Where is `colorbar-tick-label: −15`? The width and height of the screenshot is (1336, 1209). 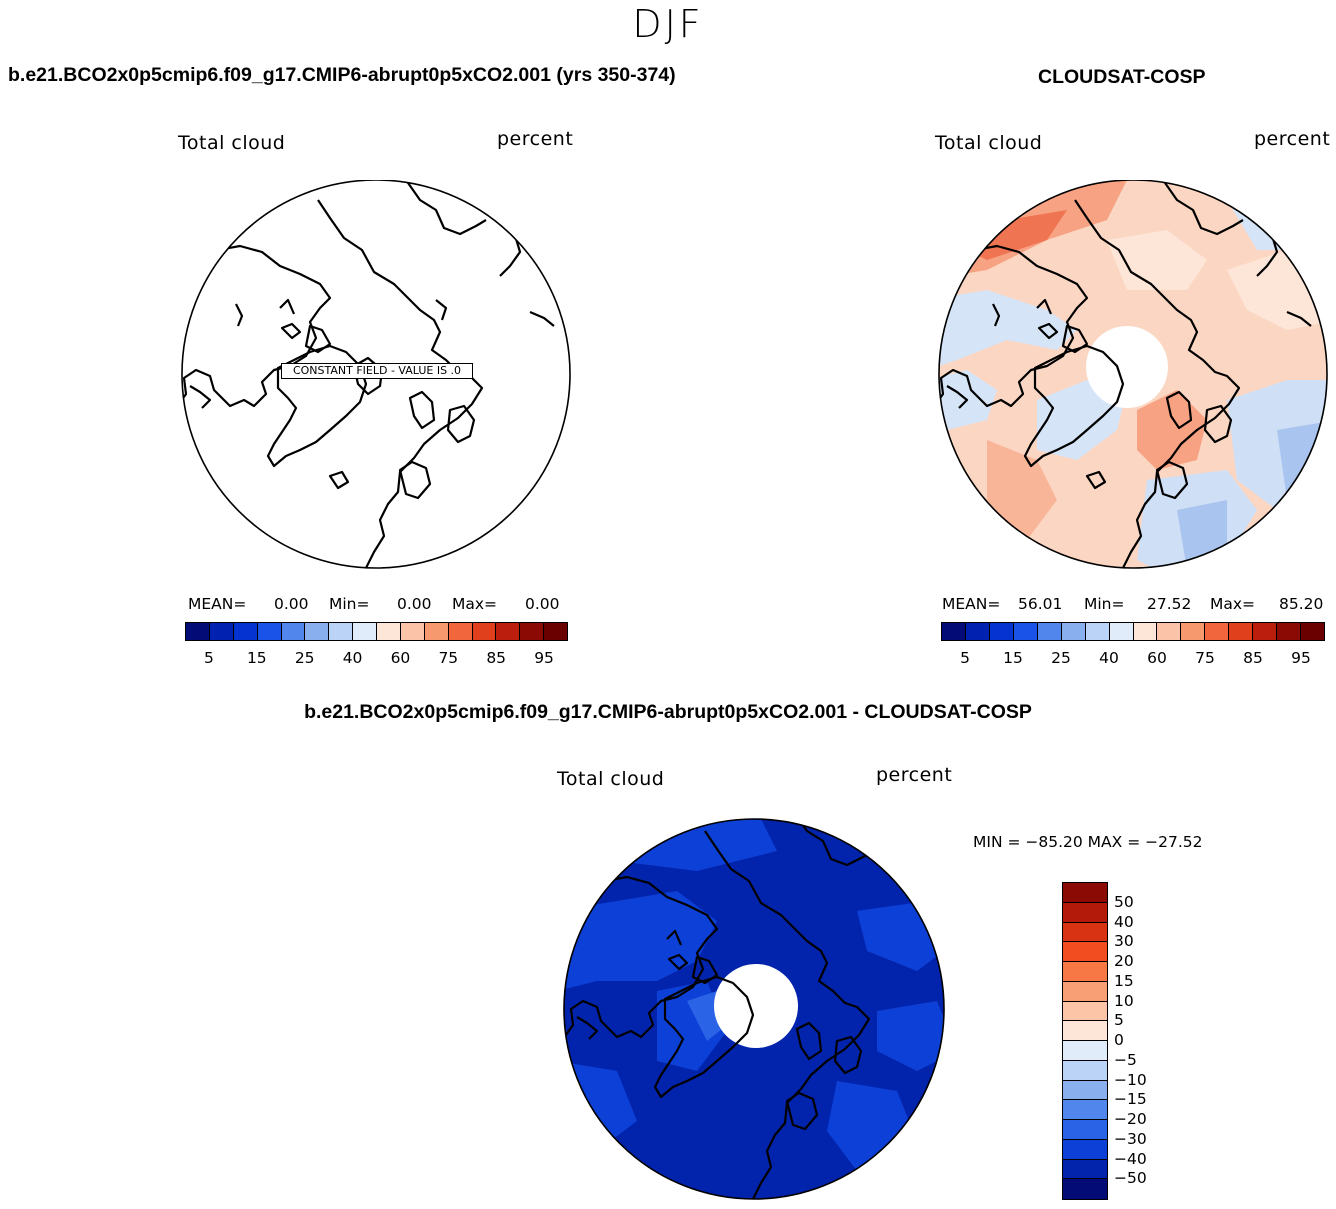
colorbar-tick-label: −15 is located at coordinates (1130, 1099).